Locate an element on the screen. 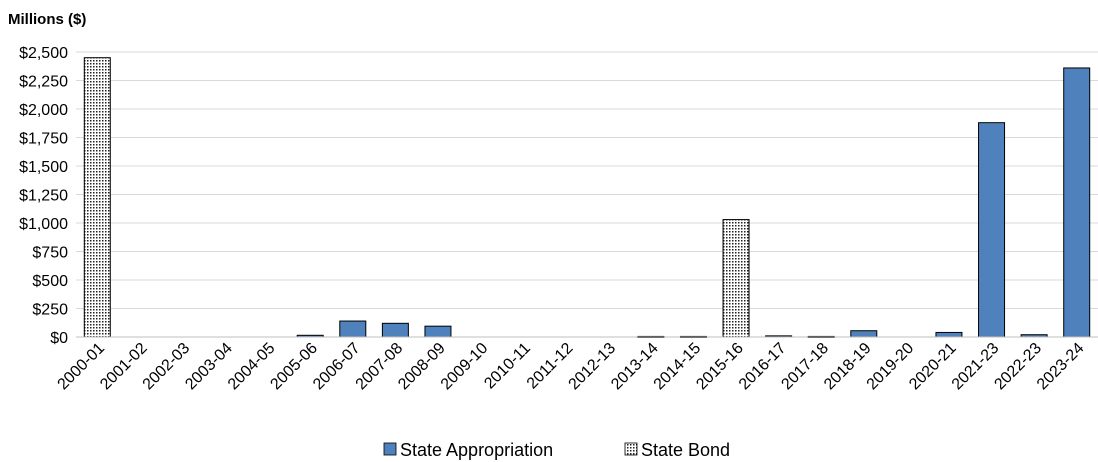 The image size is (1098, 462). y-tick-label: $2,250 is located at coordinates (43, 82).